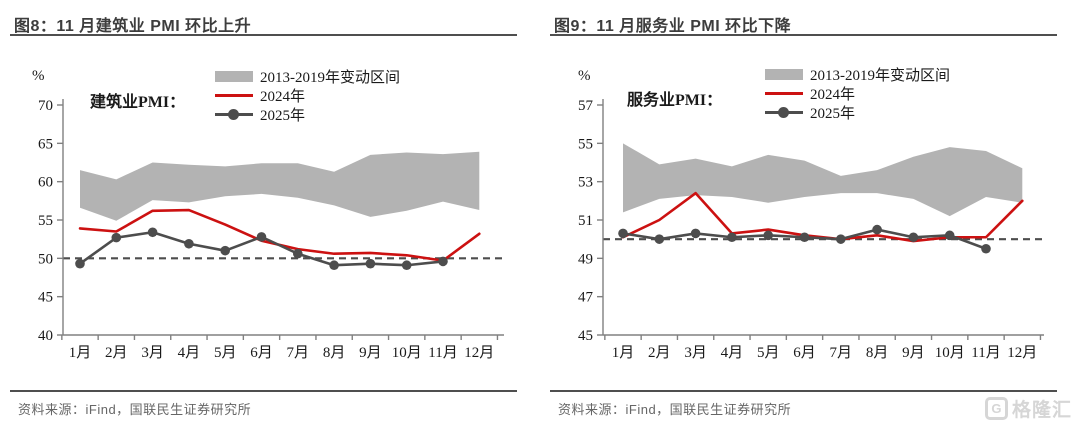  What do you see at coordinates (45, 259) in the screenshot?
I see `y-tick-label: 50` at bounding box center [45, 259].